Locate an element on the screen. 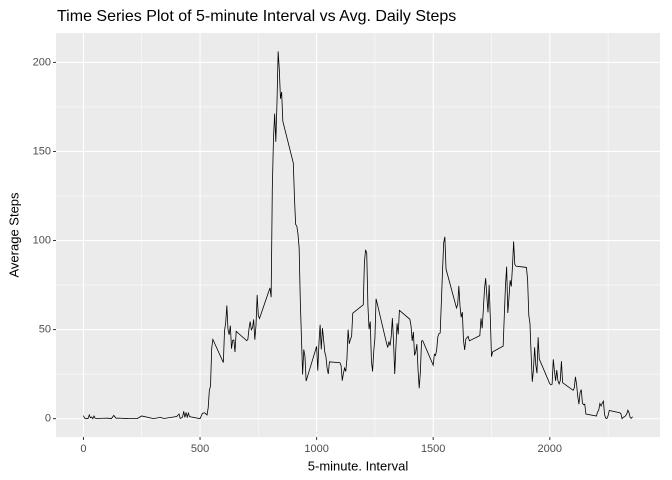  x-tick-label: 2000 is located at coordinates (550, 449).